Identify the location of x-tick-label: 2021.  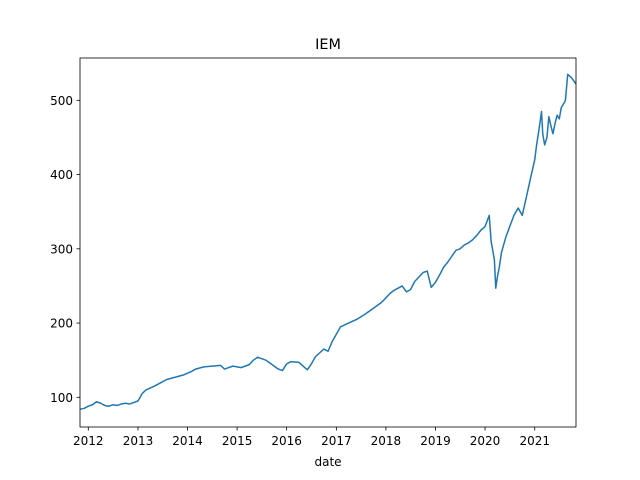
(534, 441).